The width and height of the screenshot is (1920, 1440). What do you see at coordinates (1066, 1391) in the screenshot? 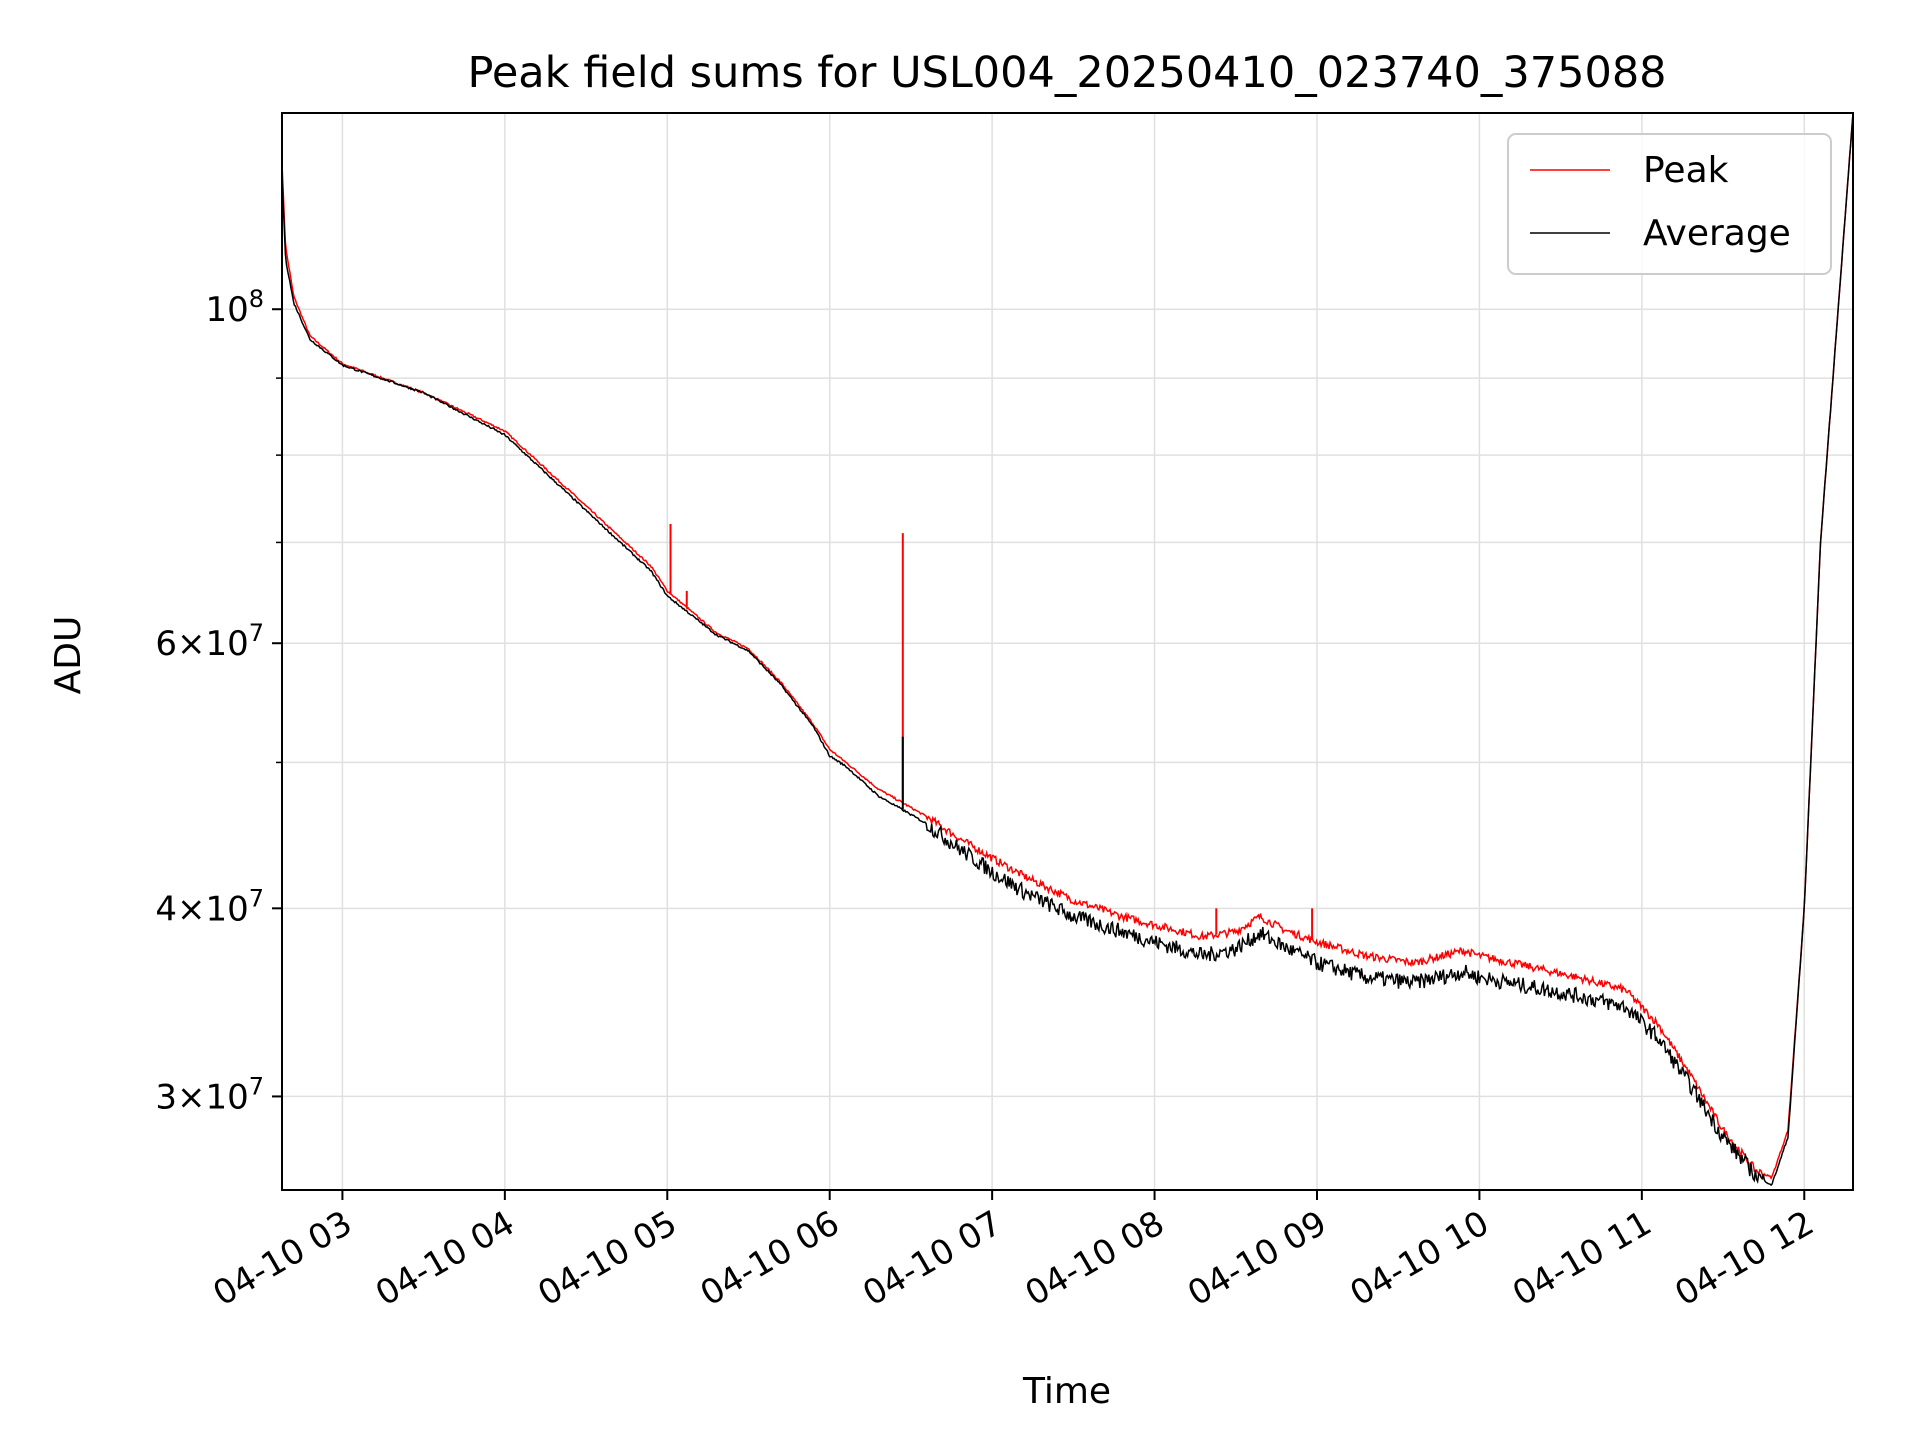
I see `x-axis-title: Time` at bounding box center [1066, 1391].